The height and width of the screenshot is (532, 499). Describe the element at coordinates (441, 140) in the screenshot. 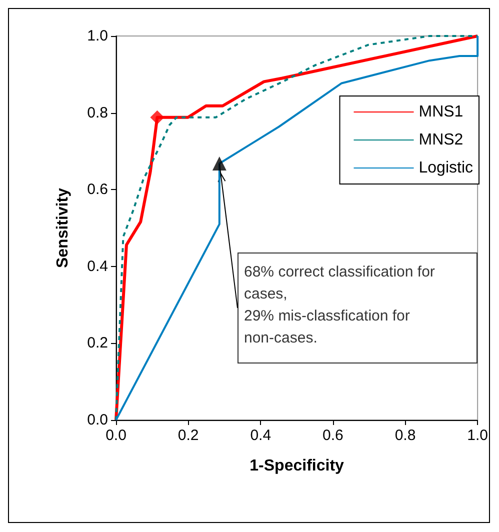

I see `legend-label: MNS2` at that location.